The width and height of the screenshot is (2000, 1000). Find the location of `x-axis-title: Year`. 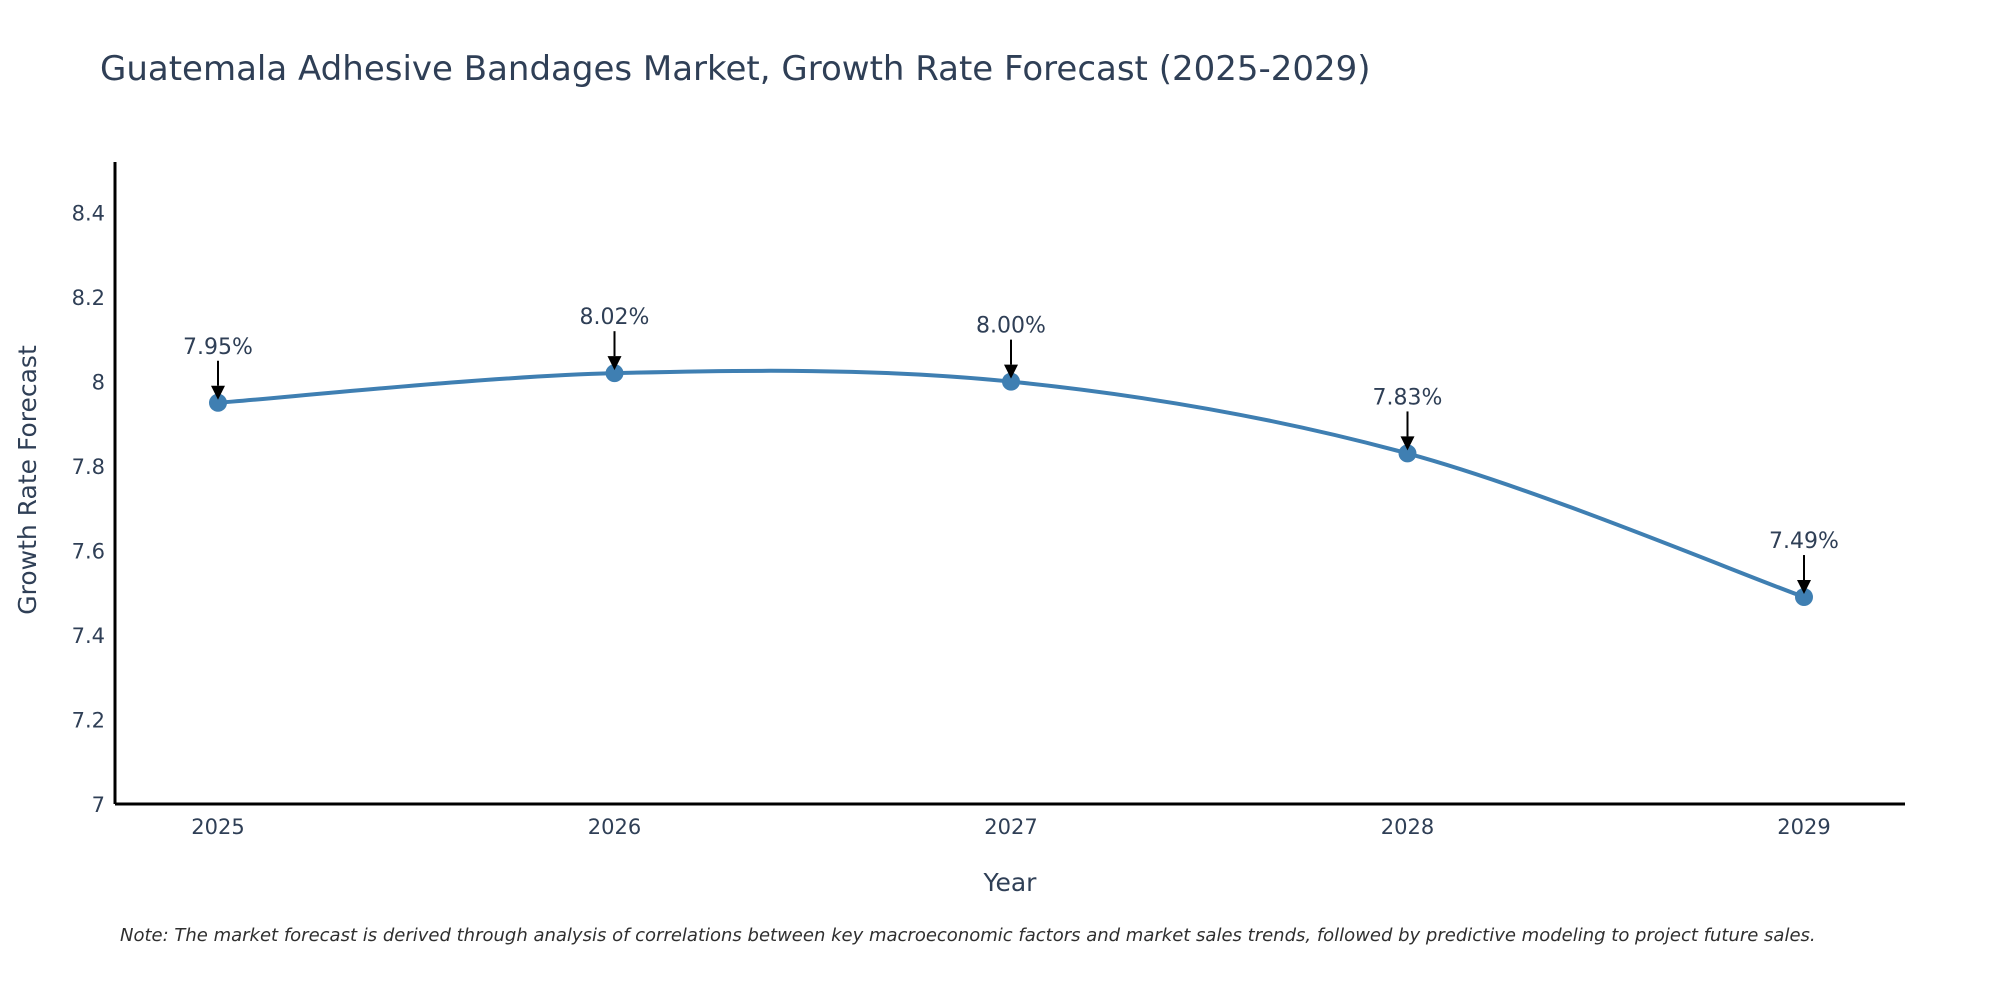

x-axis-title: Year is located at coordinates (1010, 882).